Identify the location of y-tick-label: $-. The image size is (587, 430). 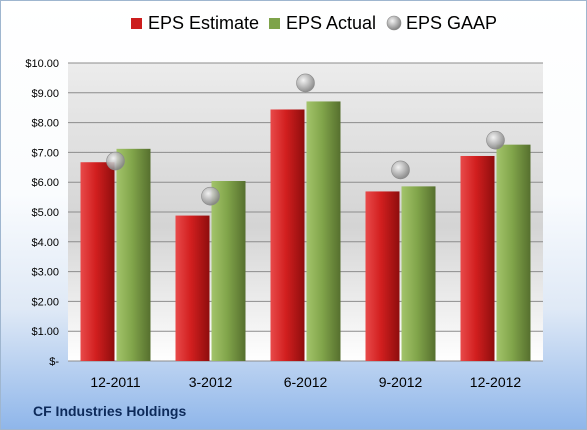
(54, 362).